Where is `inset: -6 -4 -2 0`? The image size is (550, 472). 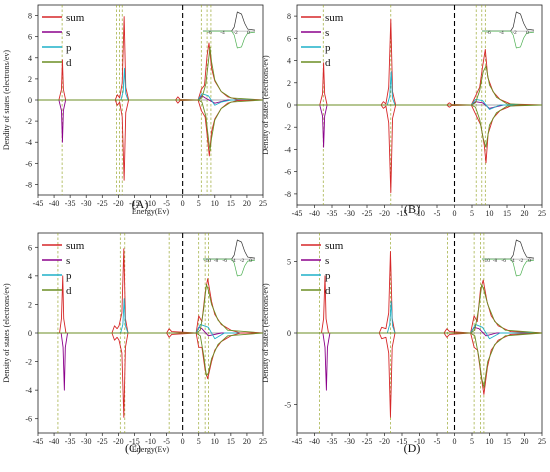
inset: -6 -4 -2 0 is located at coordinates (508, 30).